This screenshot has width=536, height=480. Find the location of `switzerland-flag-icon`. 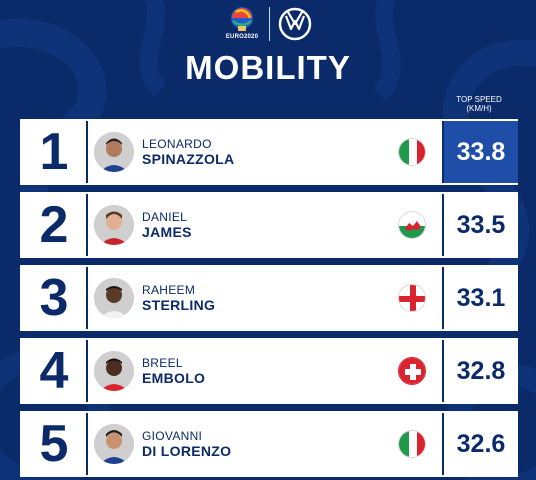

switzerland-flag-icon is located at coordinates (412, 371).